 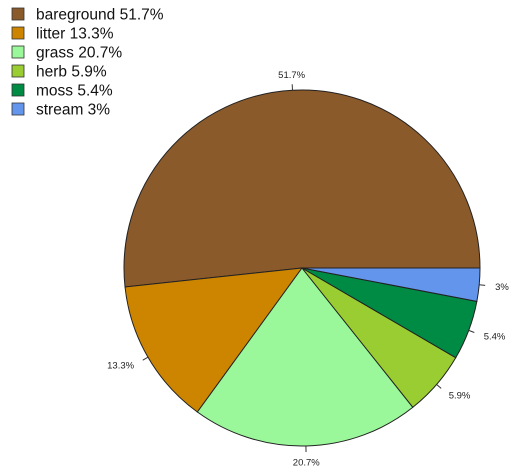 I want to click on legend-label-grass: grass 20.7%, so click(x=79, y=53).